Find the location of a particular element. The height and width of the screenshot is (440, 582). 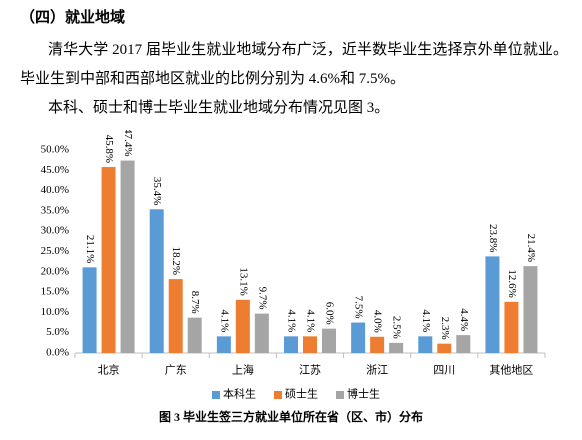

value-label: 47.4% is located at coordinates (128, 143).